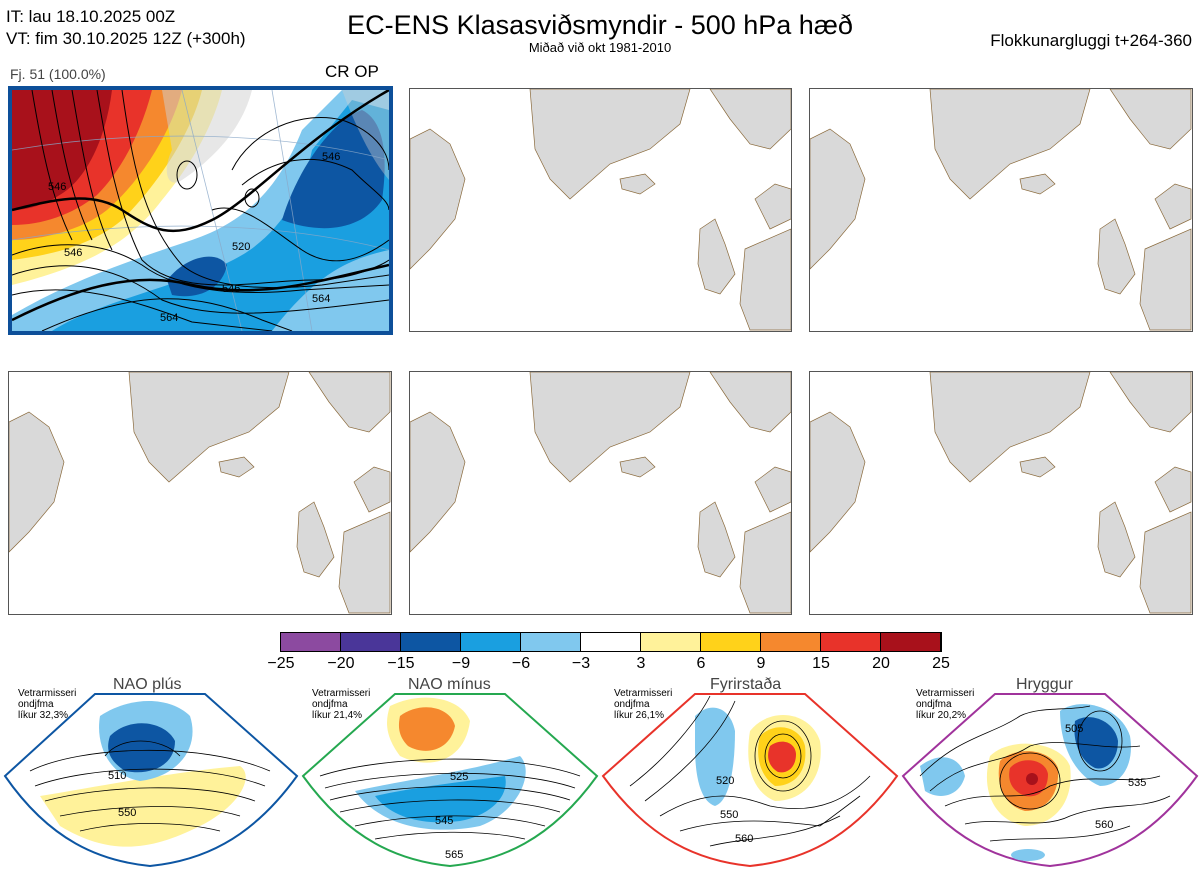 This screenshot has height=871, width=1200. What do you see at coordinates (600, 25) in the screenshot?
I see `page-title: EC-ENS Klasasviðsmyndir - 500 hPa hæð` at bounding box center [600, 25].